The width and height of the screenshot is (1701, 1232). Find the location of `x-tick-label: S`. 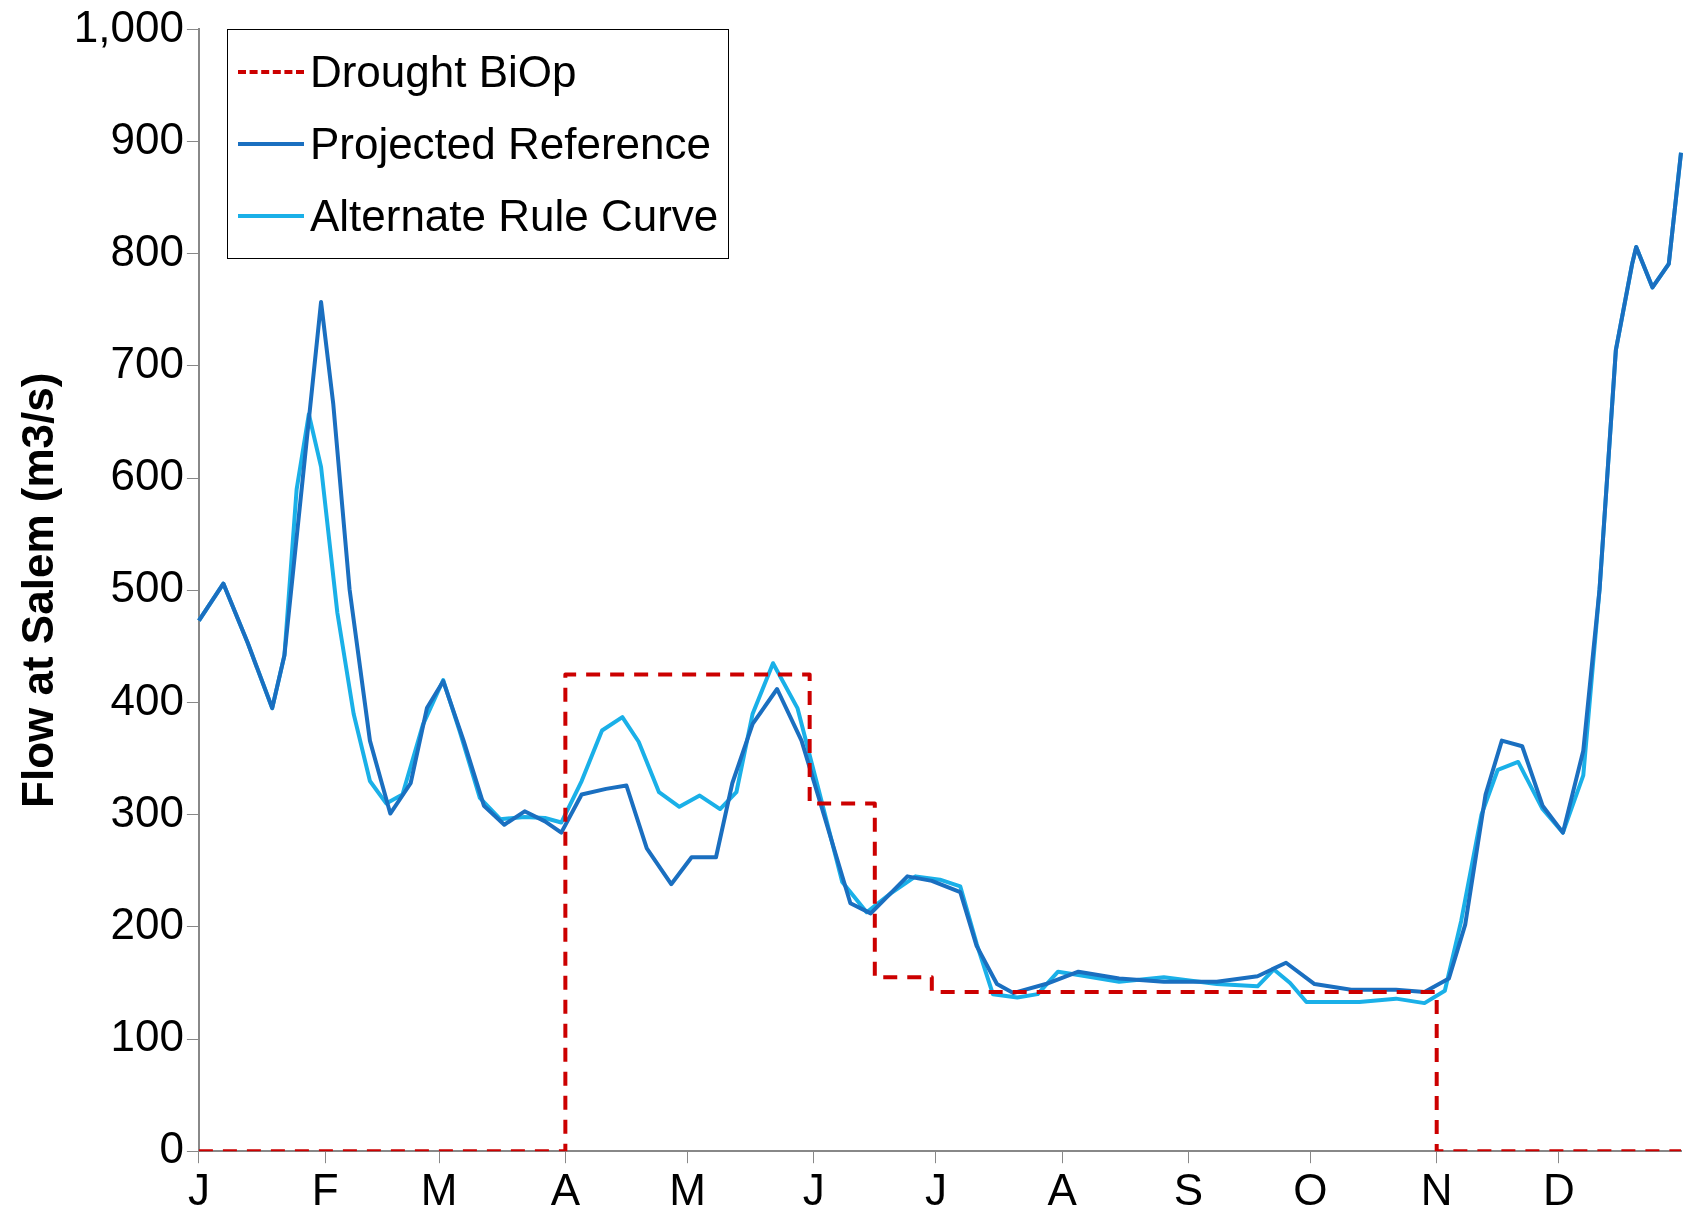

x-tick-label: S is located at coordinates (1188, 1189).